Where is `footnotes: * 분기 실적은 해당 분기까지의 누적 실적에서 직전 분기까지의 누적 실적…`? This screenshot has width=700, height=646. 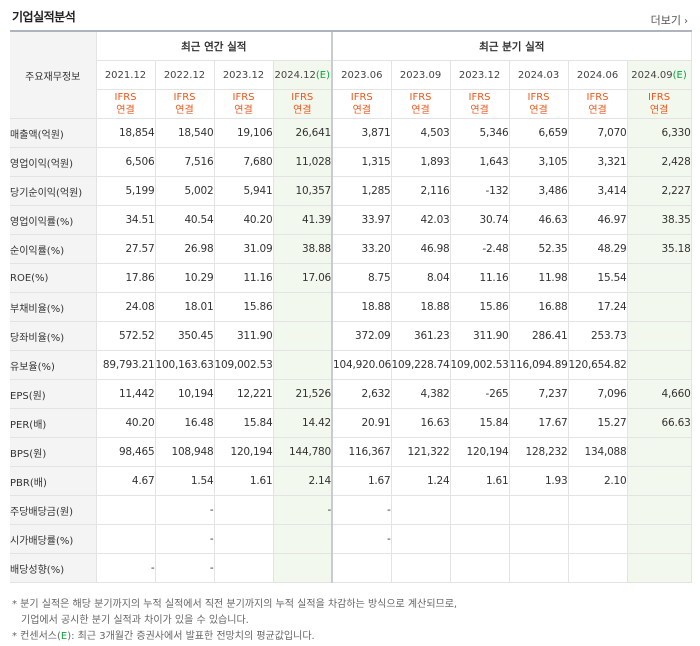
footnotes: * 분기 실적은 해당 분기까지의 누적 실적에서 직전 분기까지의 누적 실적… is located at coordinates (234, 621).